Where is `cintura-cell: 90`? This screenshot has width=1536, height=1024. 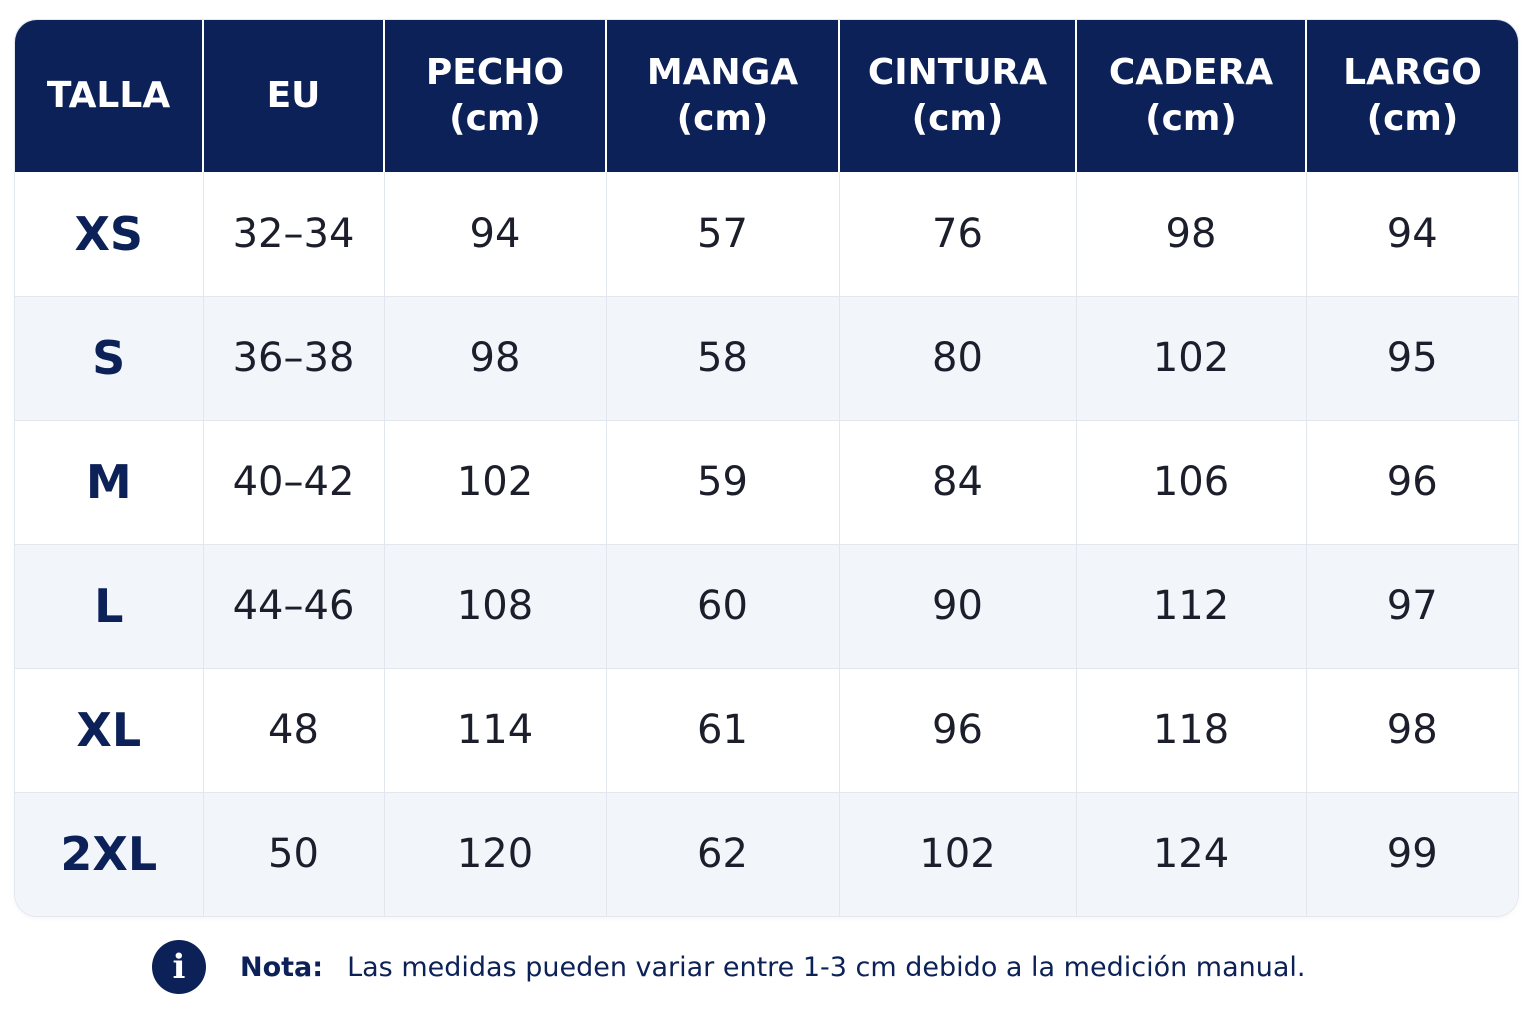
cintura-cell: 90 is located at coordinates (958, 606).